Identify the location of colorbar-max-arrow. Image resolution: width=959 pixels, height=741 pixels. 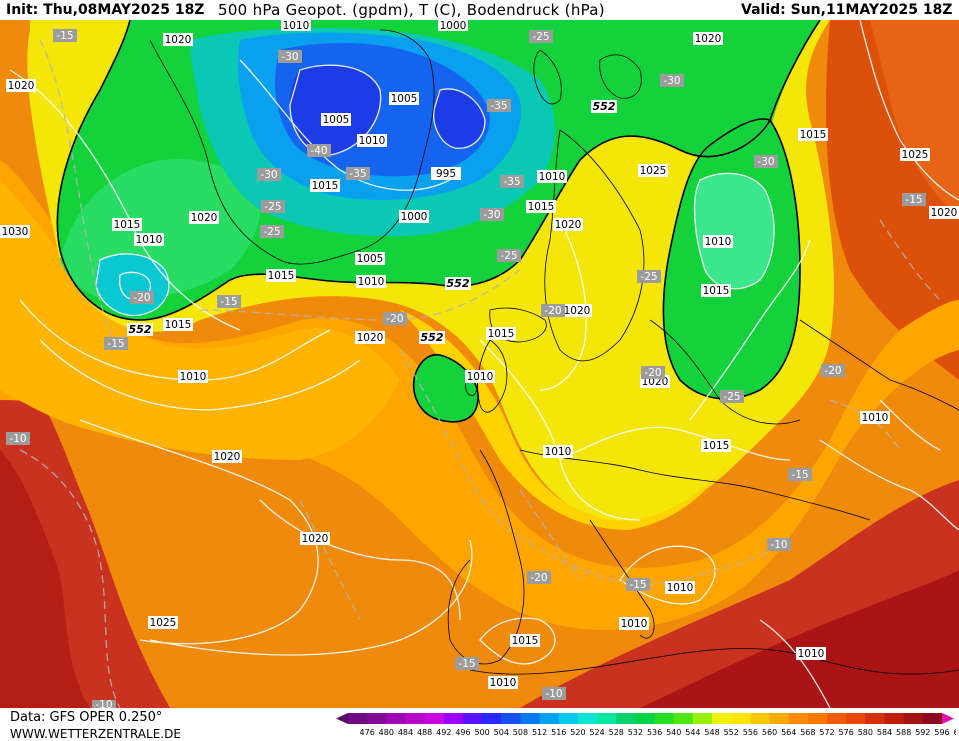
(948, 718).